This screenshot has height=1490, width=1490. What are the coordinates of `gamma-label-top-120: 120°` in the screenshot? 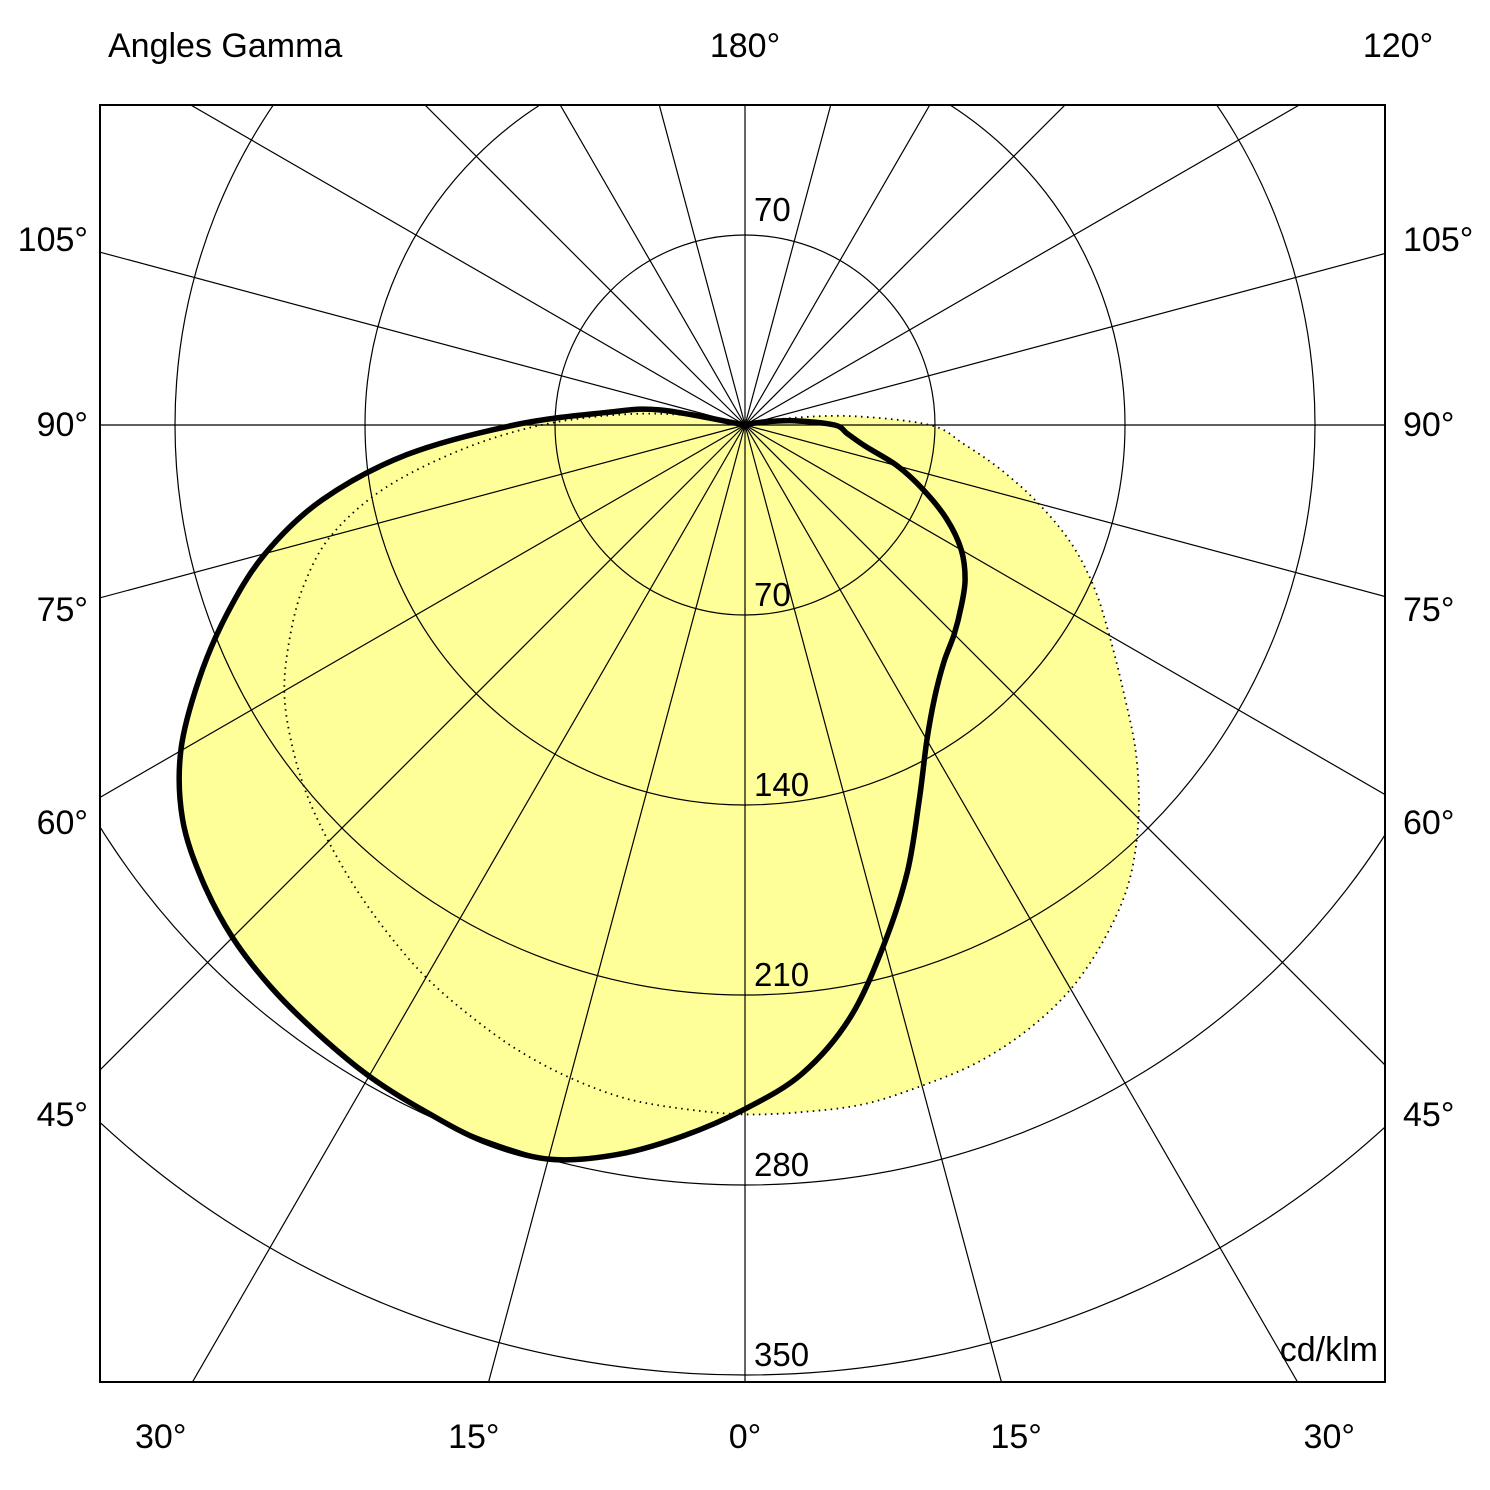 It's located at (1398, 46).